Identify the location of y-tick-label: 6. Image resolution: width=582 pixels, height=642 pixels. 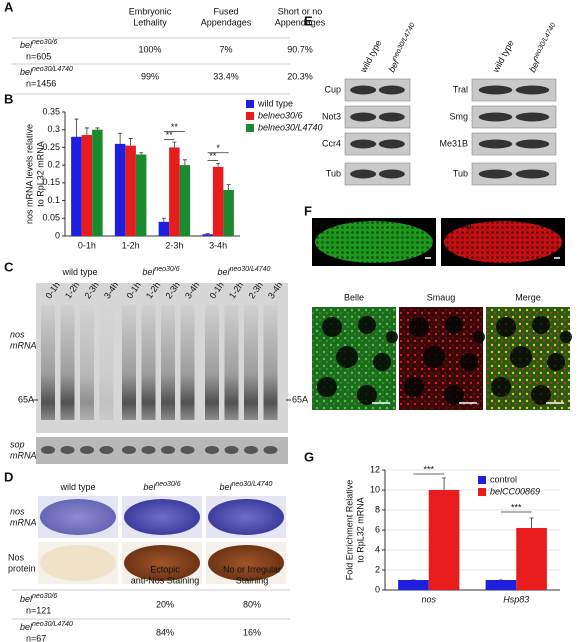
(377, 529).